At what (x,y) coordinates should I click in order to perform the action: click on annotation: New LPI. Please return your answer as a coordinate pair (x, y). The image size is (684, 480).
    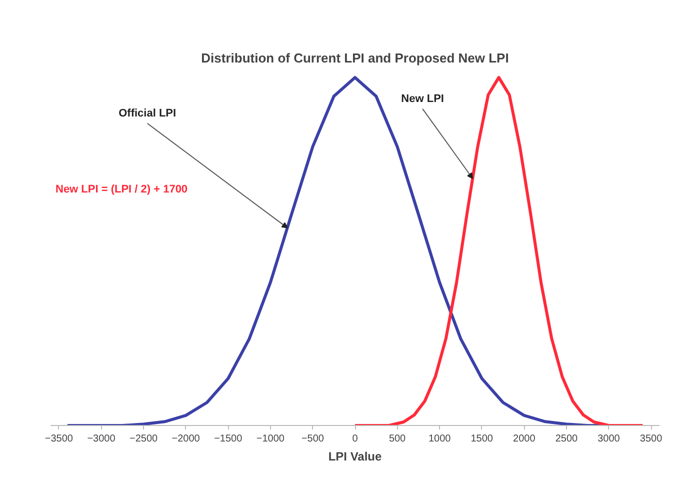
    Looking at the image, I should click on (422, 98).